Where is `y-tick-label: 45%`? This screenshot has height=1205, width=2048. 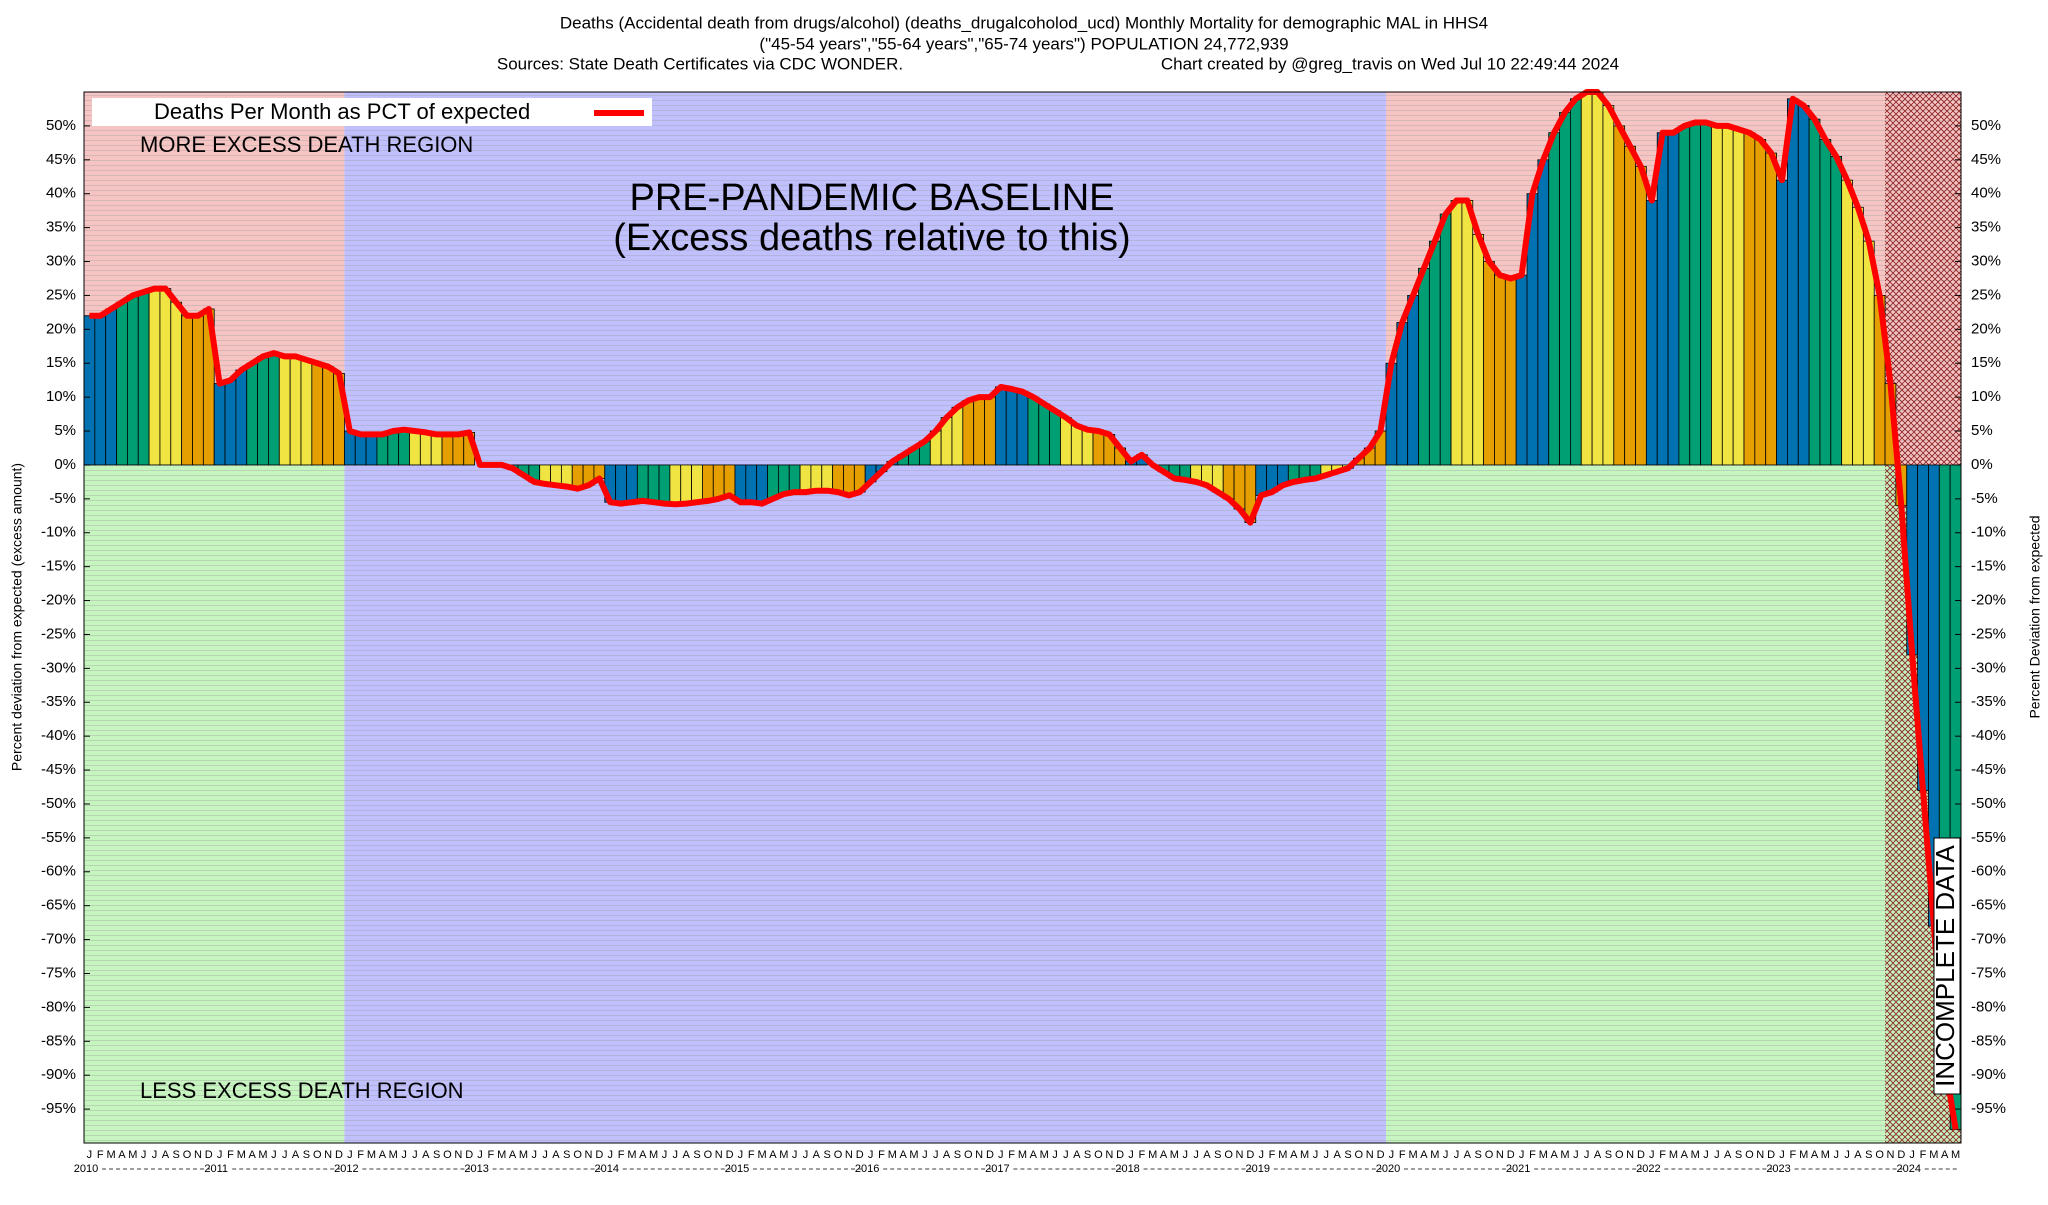 y-tick-label: 45% is located at coordinates (61, 159).